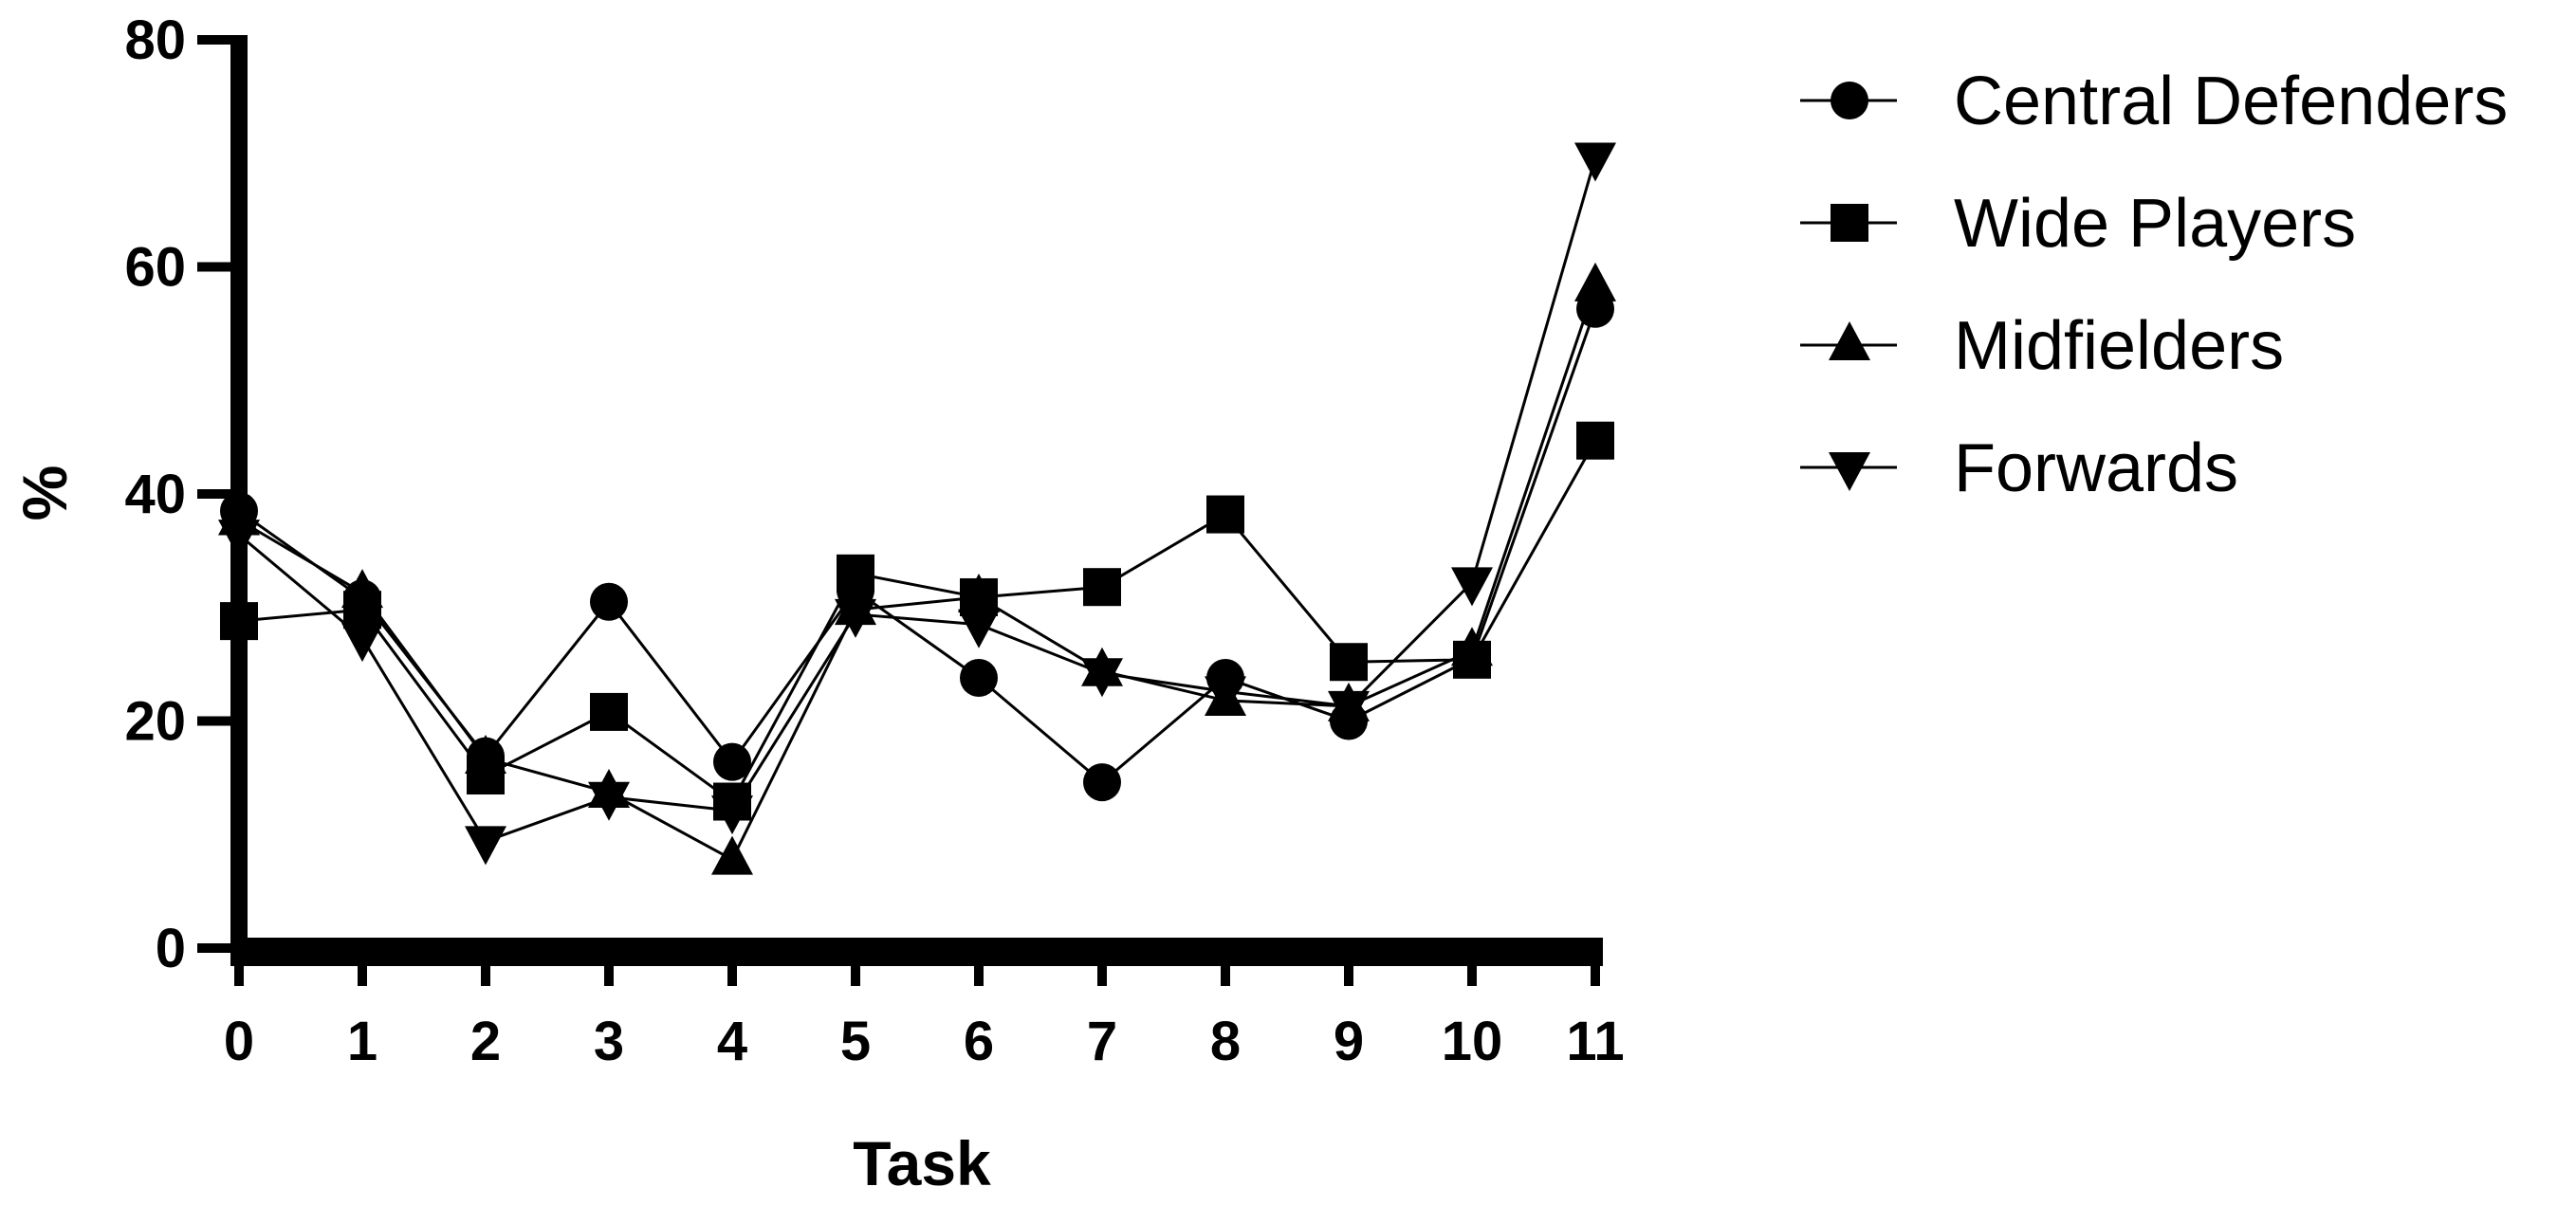 This screenshot has height=1205, width=2576. What do you see at coordinates (155, 268) in the screenshot?
I see `y-tick-label: 60` at bounding box center [155, 268].